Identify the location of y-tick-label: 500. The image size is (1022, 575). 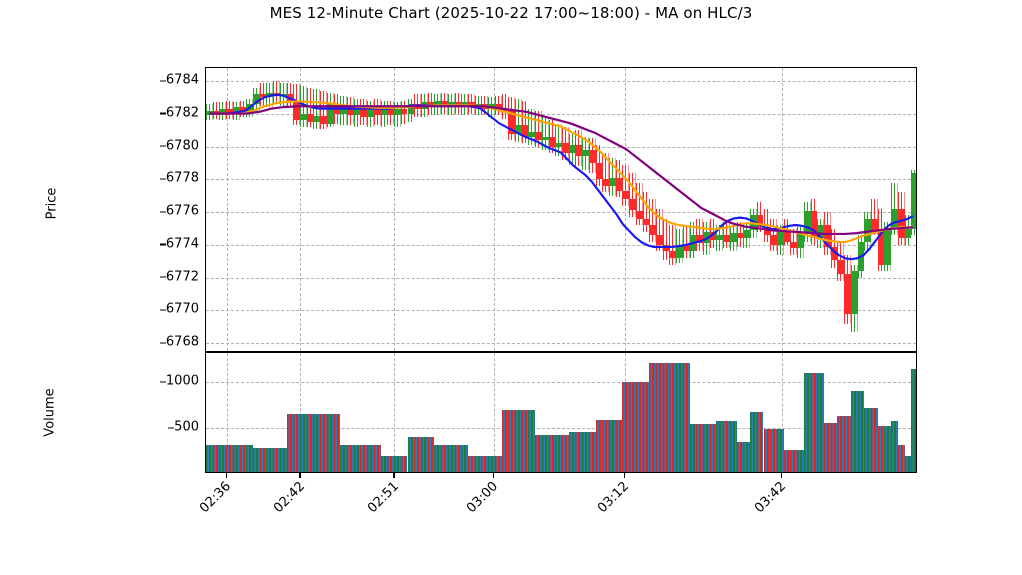
(183, 427).